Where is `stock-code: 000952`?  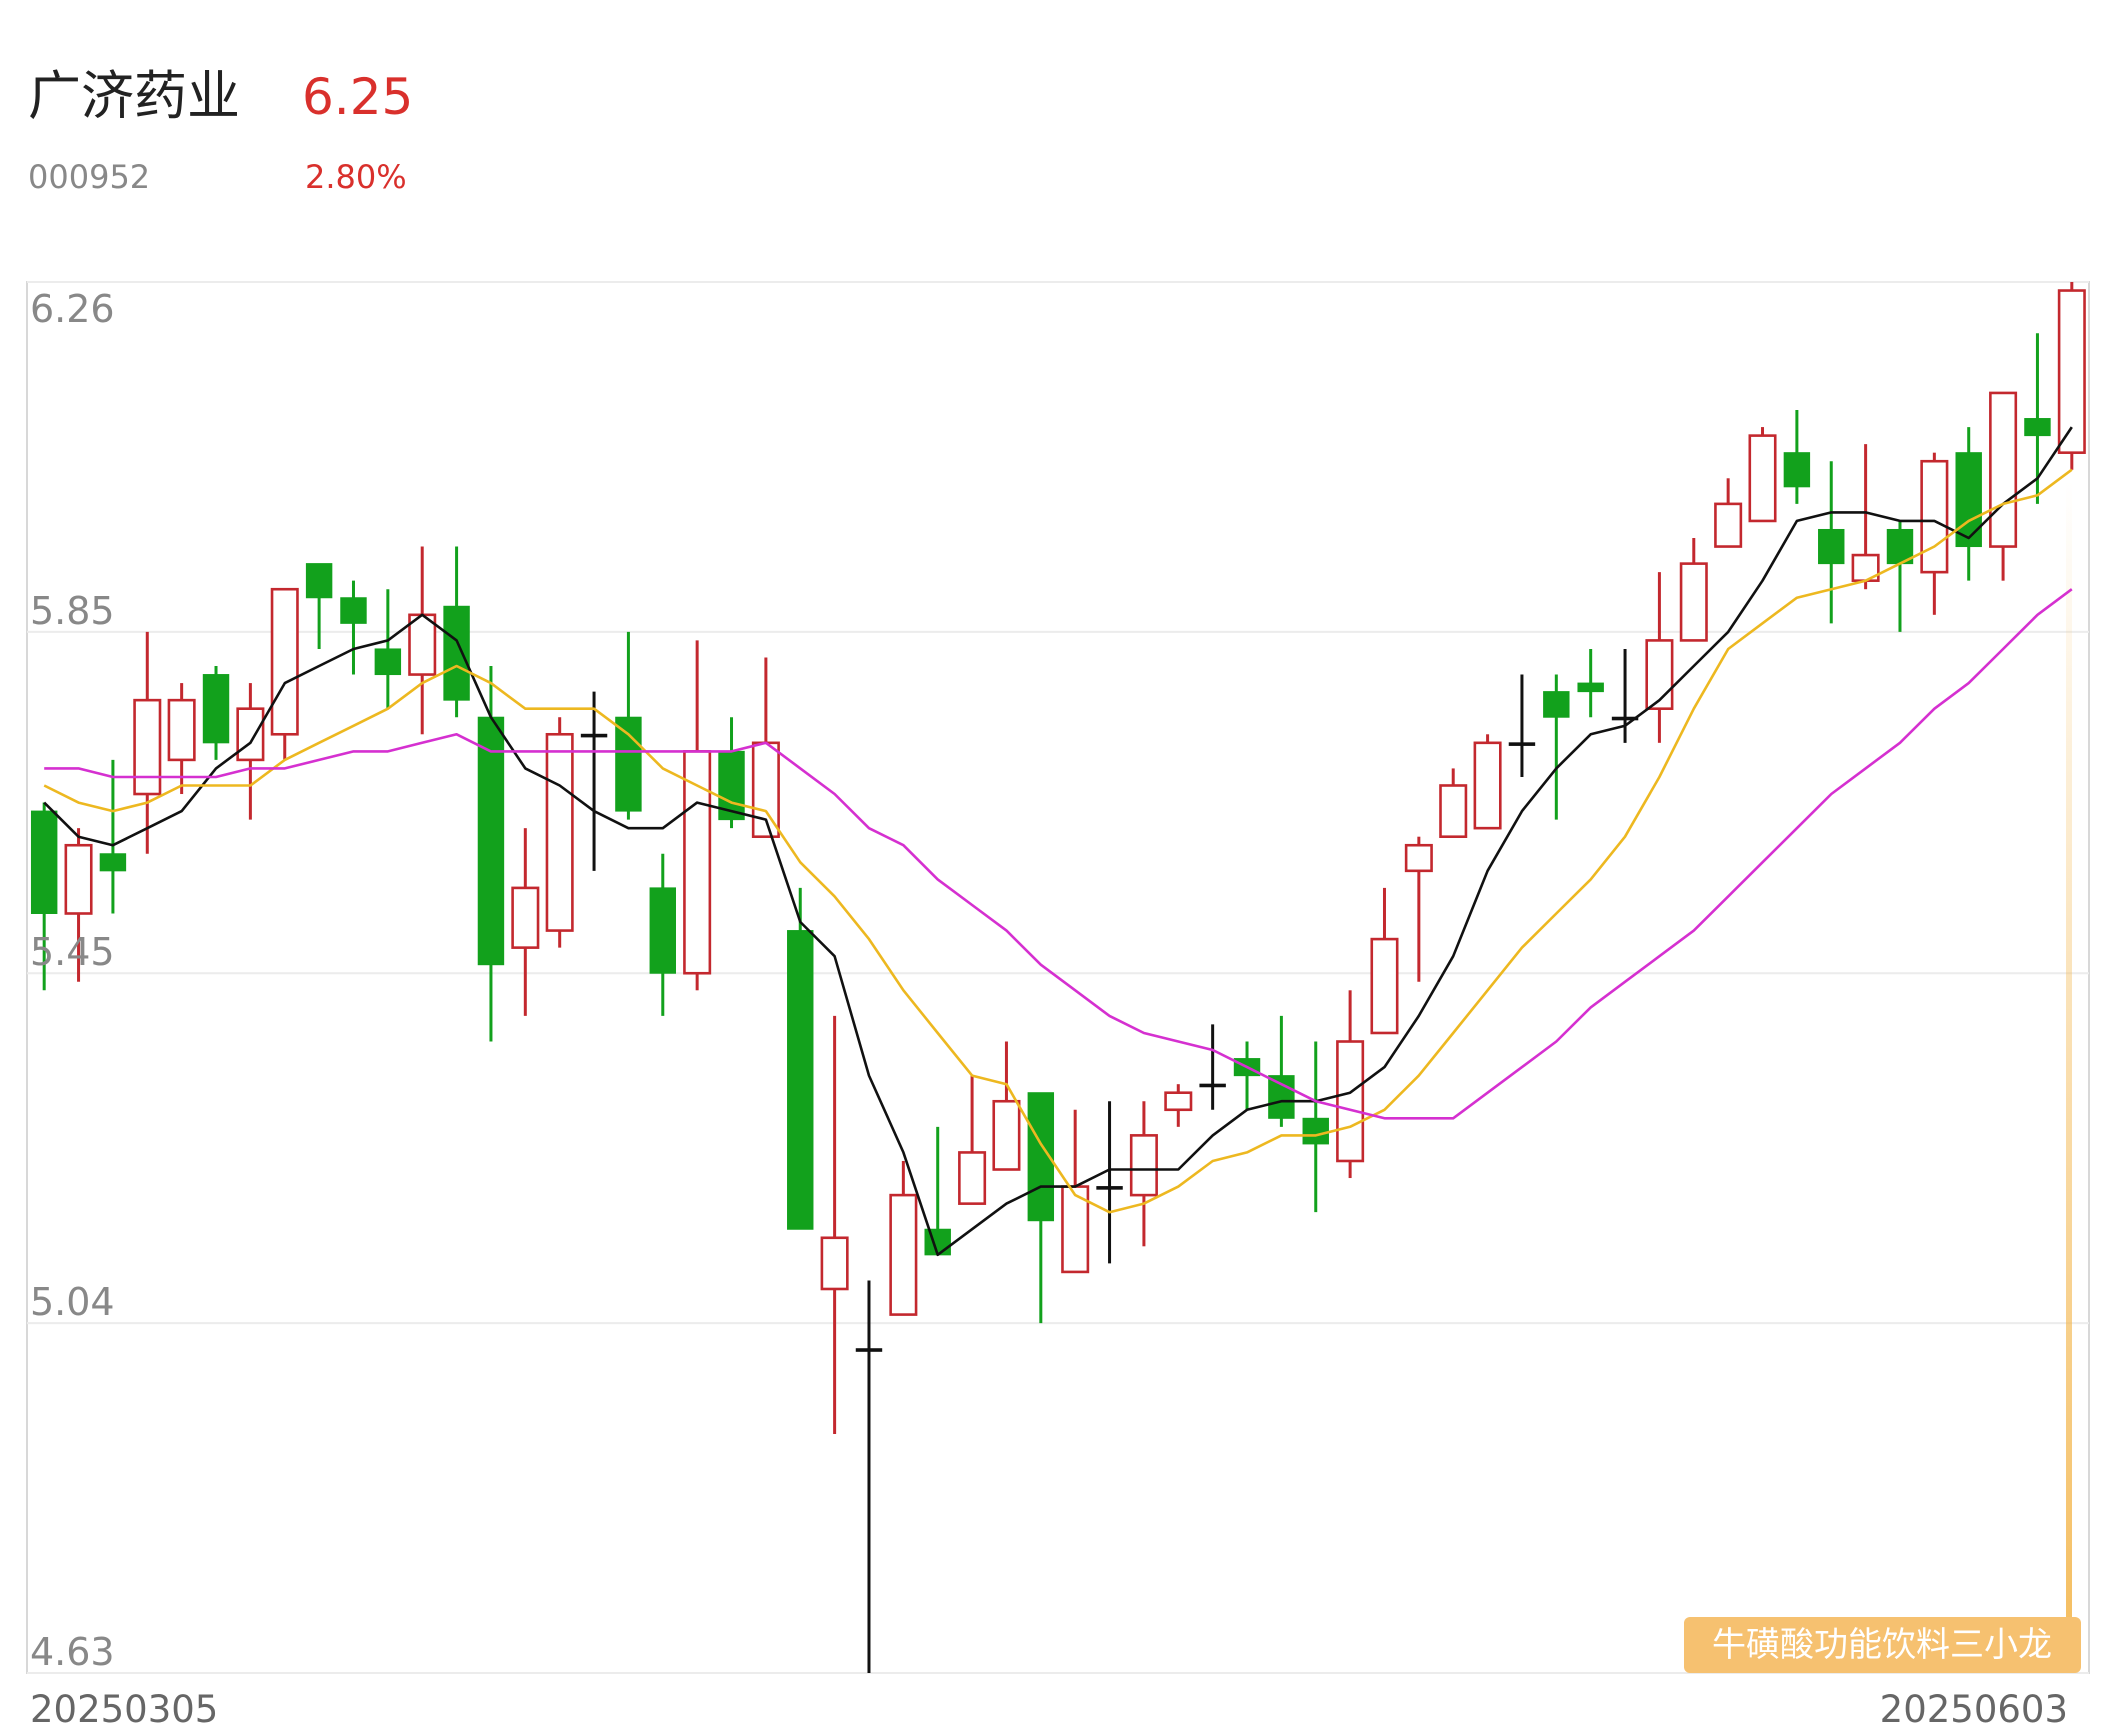
stock-code: 000952 is located at coordinates (89, 177).